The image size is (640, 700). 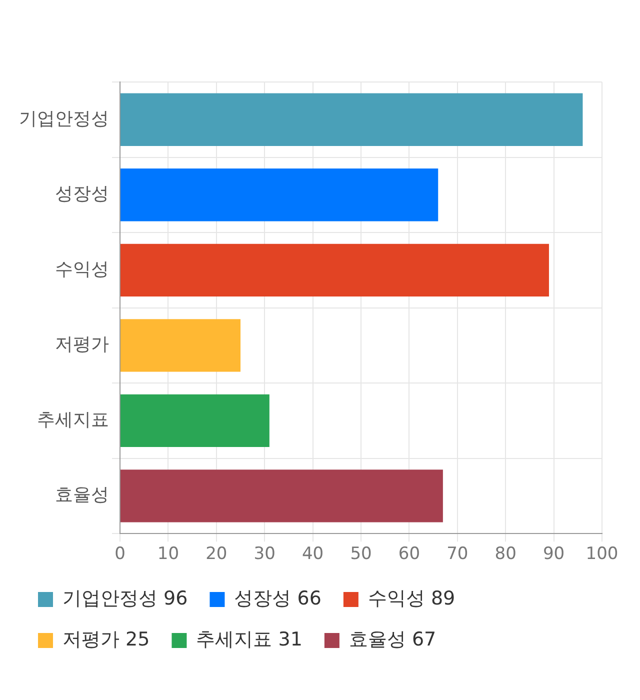 What do you see at coordinates (457, 554) in the screenshot?
I see `x-tick-label: 70` at bounding box center [457, 554].